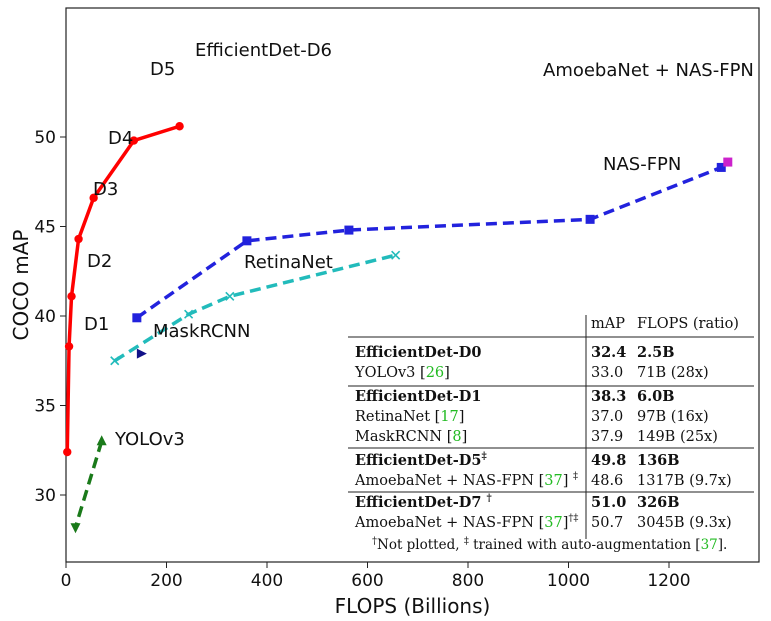 This screenshot has width=771, height=621. Describe the element at coordinates (449, 417) in the screenshot. I see `row-ref: 17` at that location.